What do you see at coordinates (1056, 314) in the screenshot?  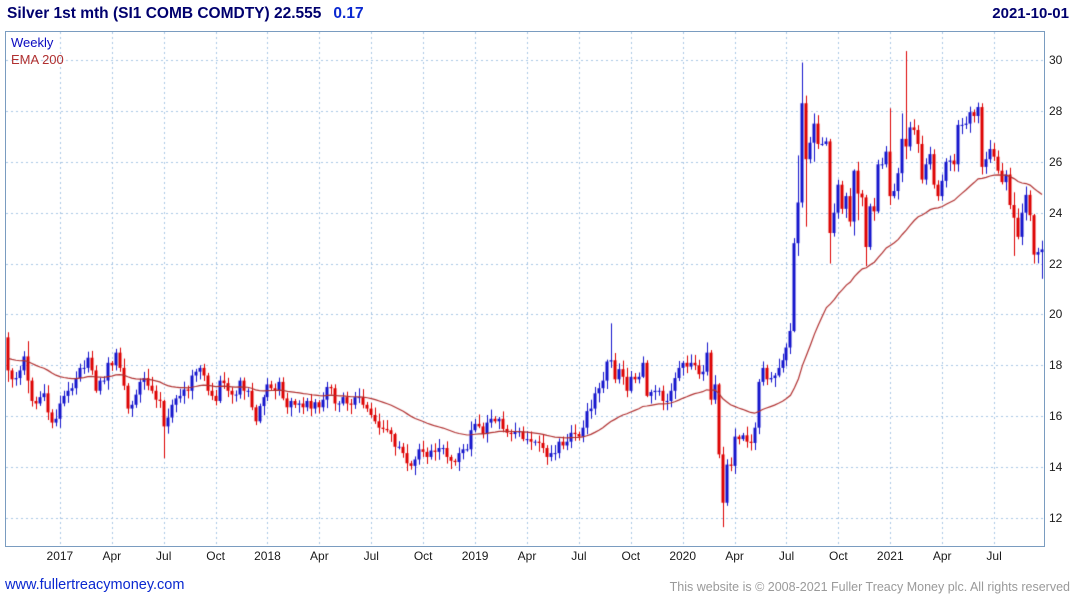 I see `y-tick-label: 20` at bounding box center [1056, 314].